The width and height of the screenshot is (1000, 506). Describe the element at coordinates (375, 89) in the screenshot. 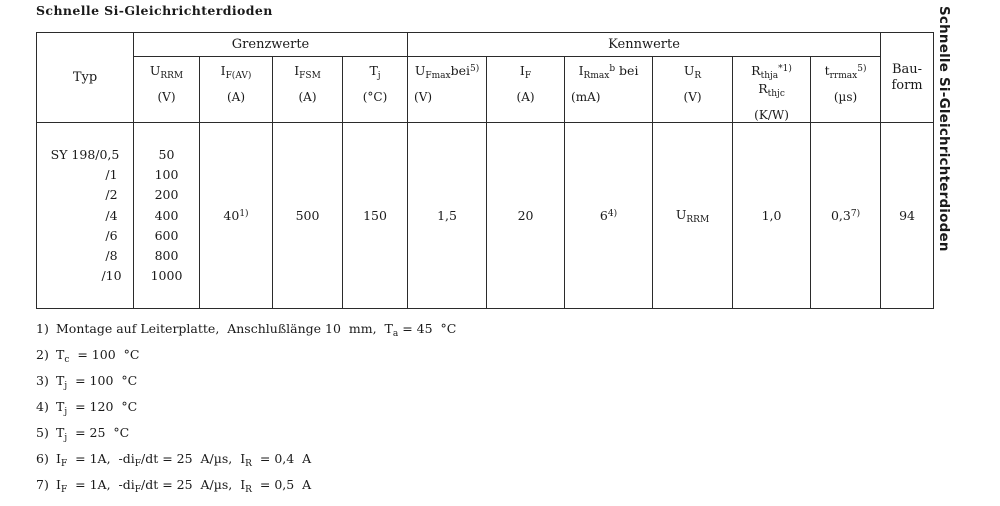

I see `header-col-tj: Tj (°C)` at that location.